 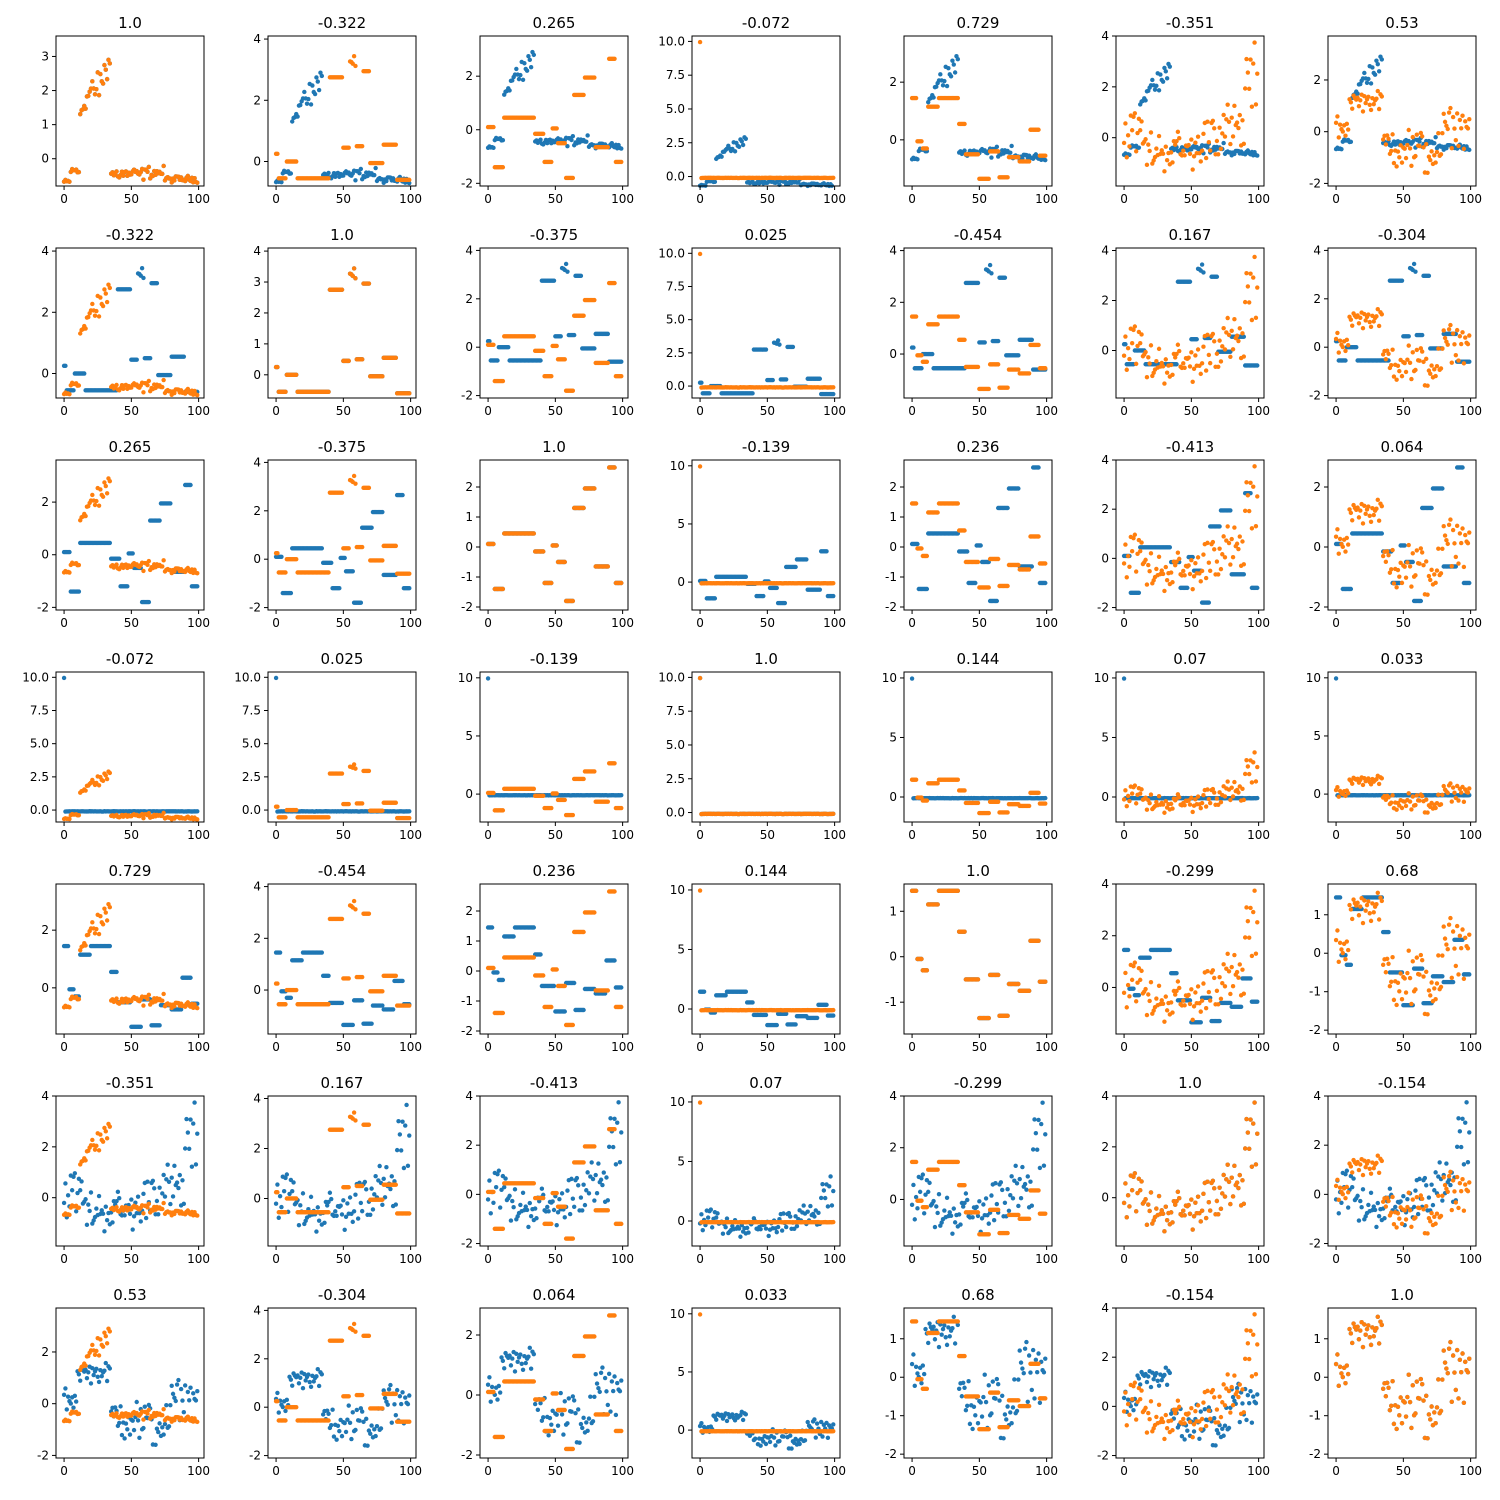 I want to click on y-tick-label: 0.0, so click(x=675, y=386).